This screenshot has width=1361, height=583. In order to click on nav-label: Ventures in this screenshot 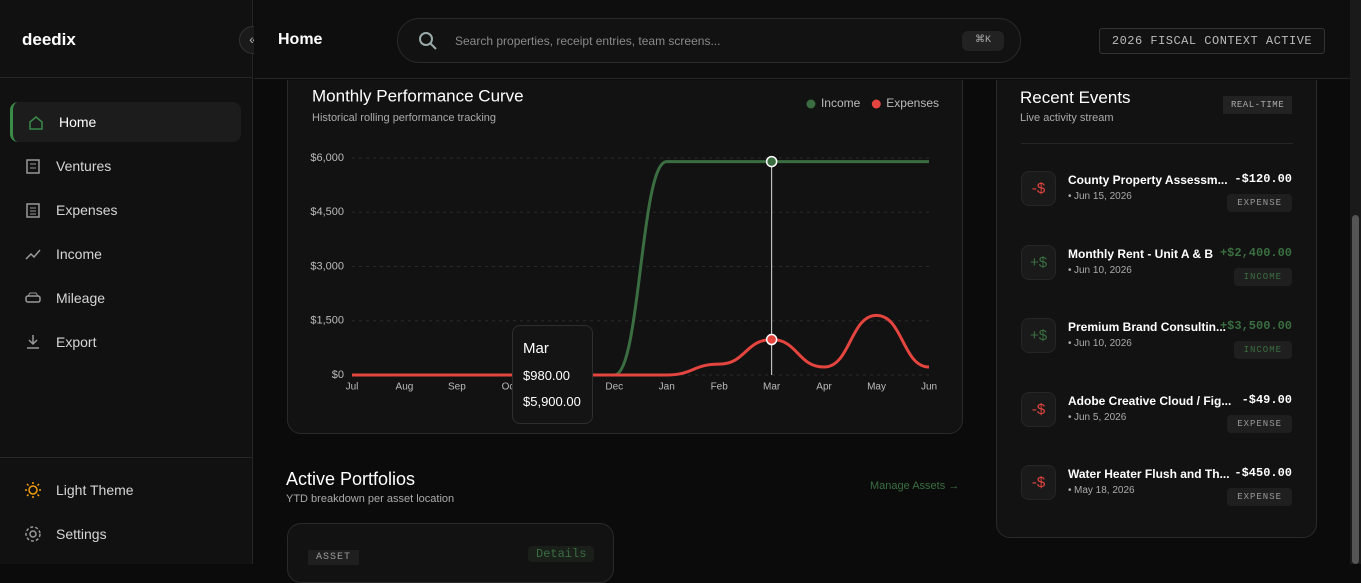, I will do `click(84, 166)`.